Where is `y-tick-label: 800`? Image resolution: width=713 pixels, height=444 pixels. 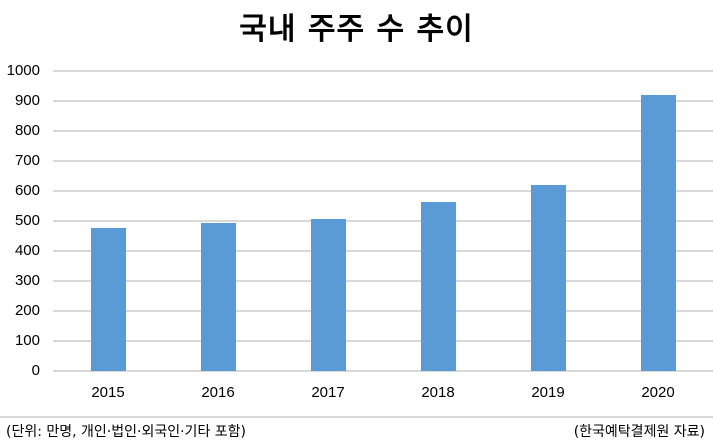 y-tick-label: 800 is located at coordinates (27, 130).